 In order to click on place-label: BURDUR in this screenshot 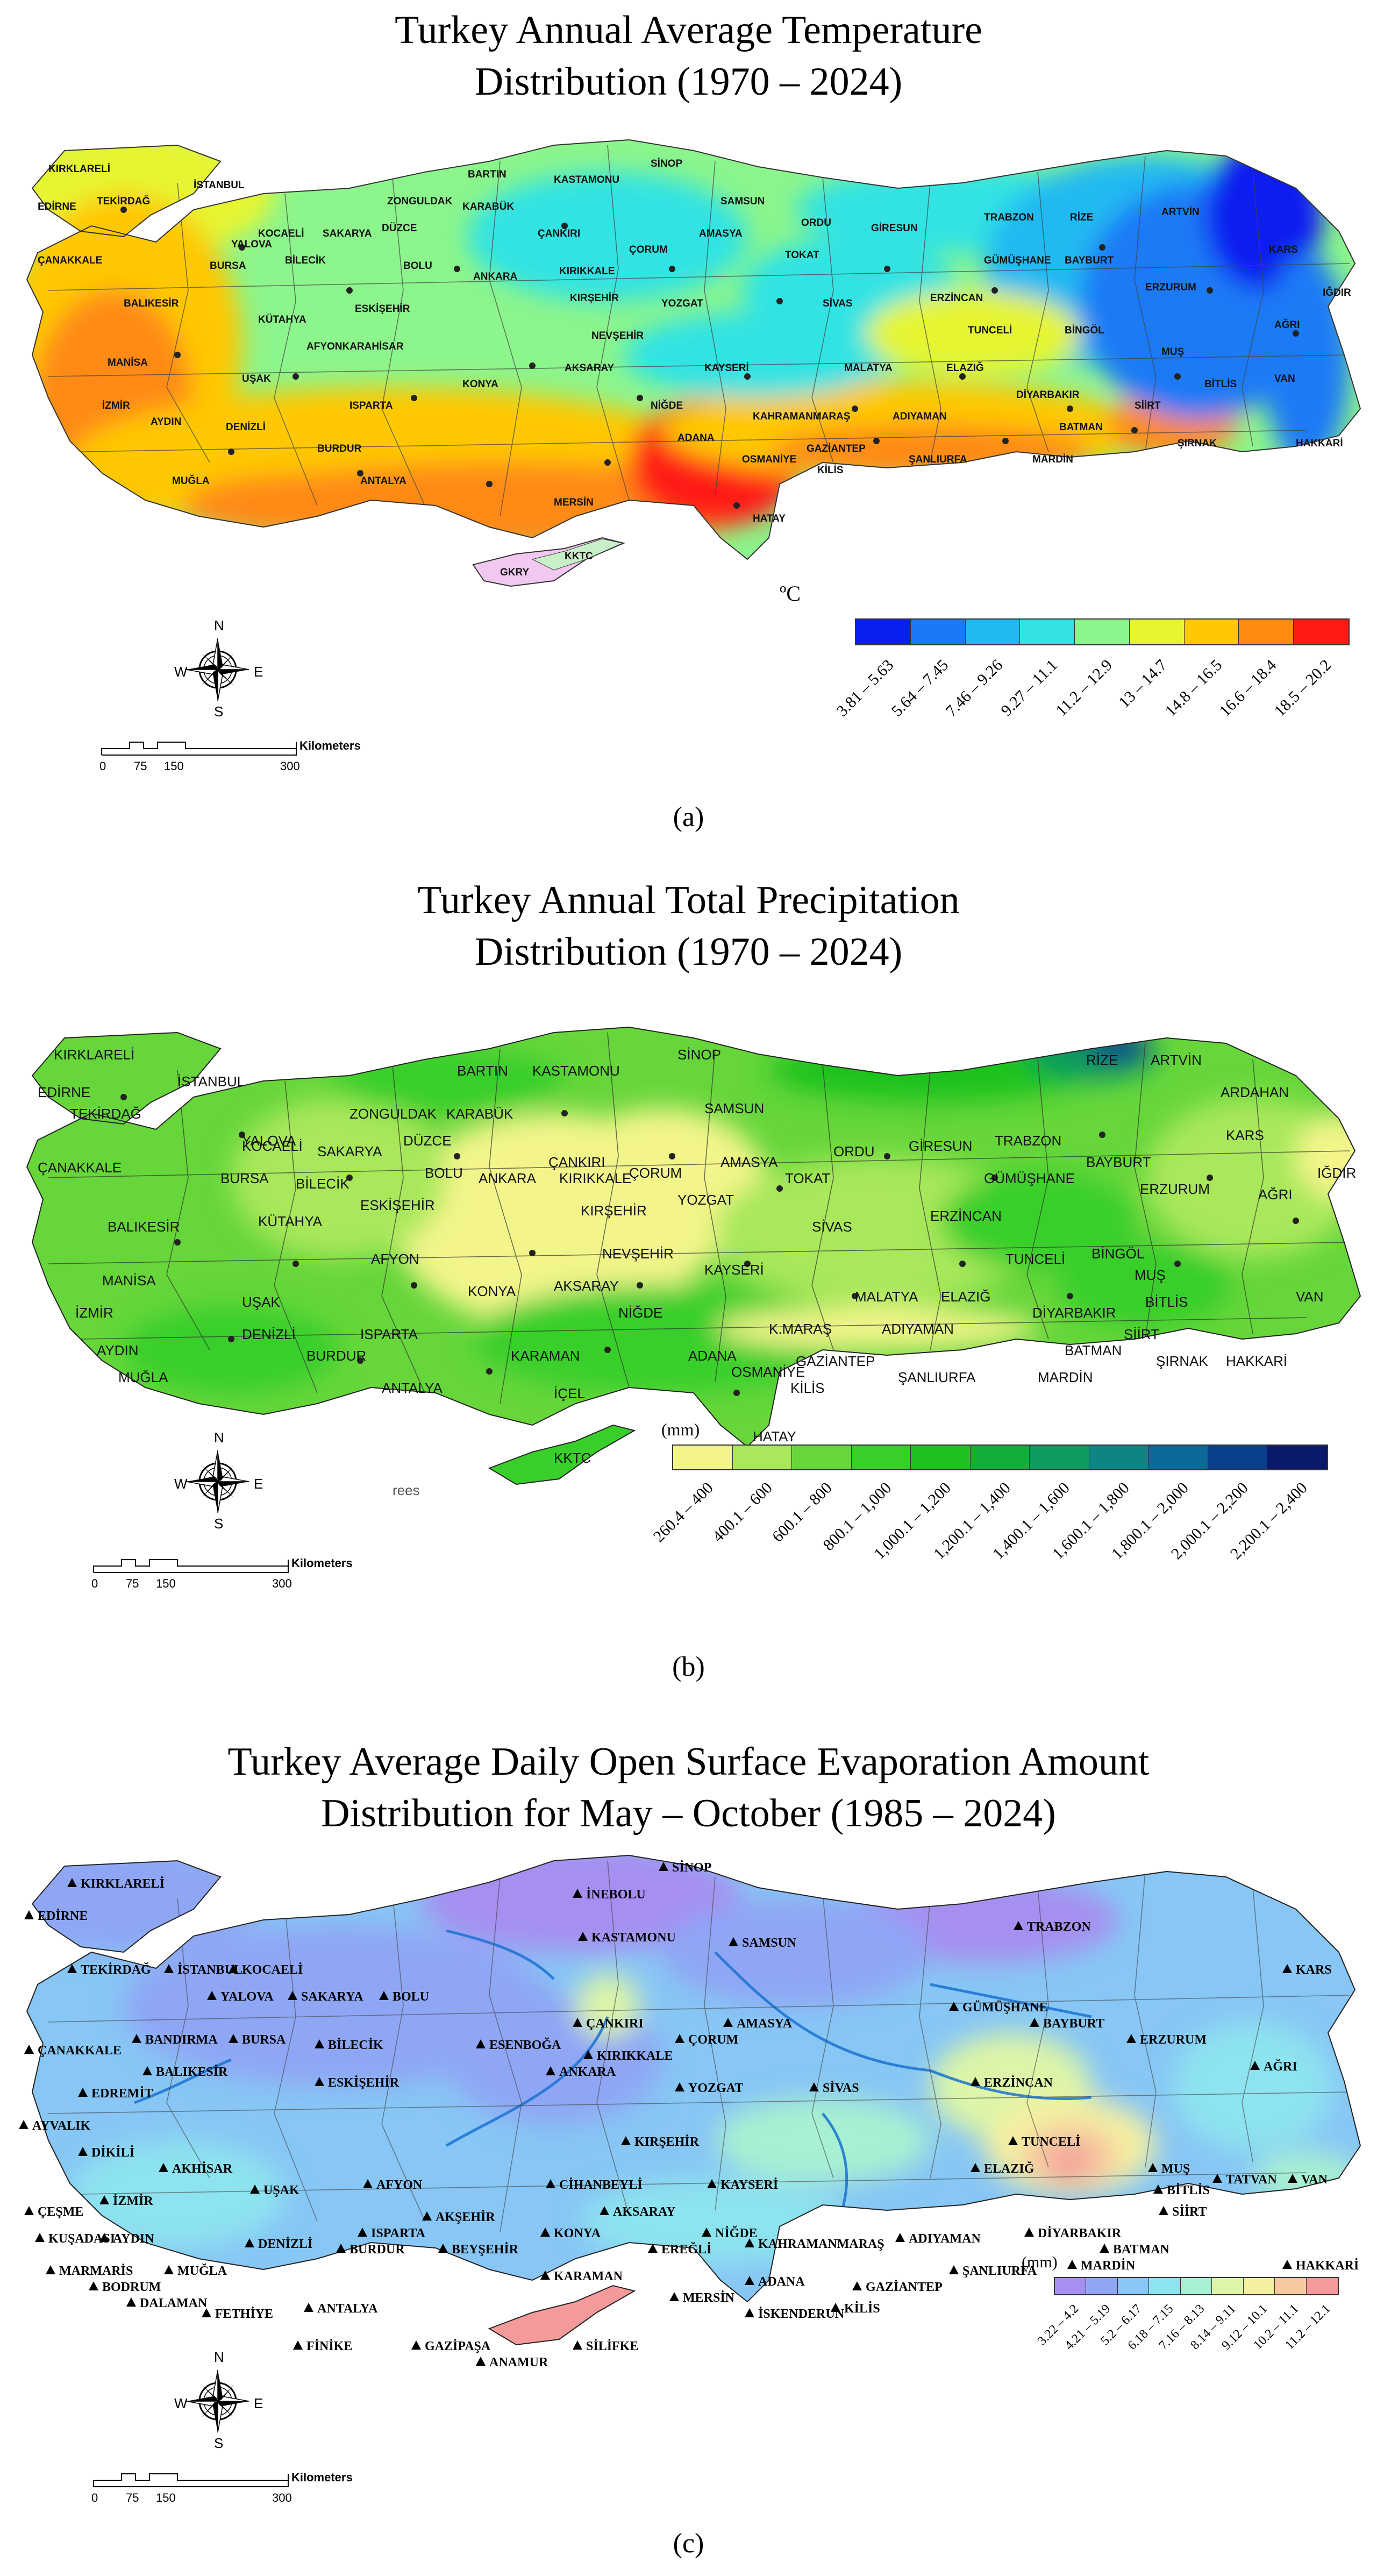, I will do `click(339, 449)`.